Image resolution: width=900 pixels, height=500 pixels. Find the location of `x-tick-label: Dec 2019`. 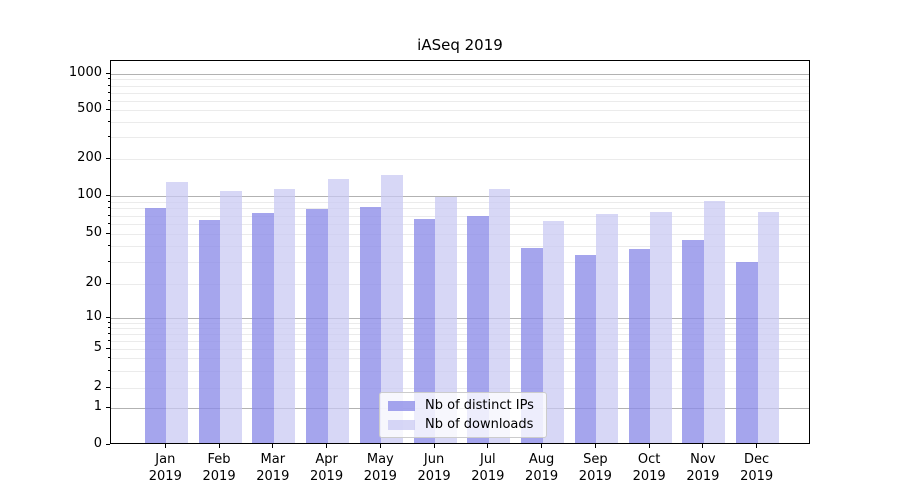

x-tick-label: Dec 2019 is located at coordinates (757, 468).